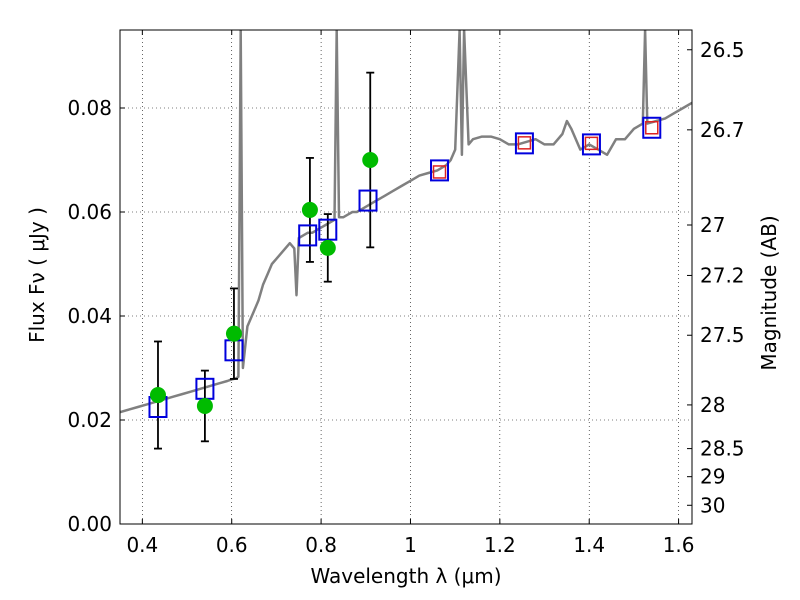 This screenshot has height=600, width=800. Describe the element at coordinates (712, 505) in the screenshot. I see `magnitude-tick-label: 30` at that location.